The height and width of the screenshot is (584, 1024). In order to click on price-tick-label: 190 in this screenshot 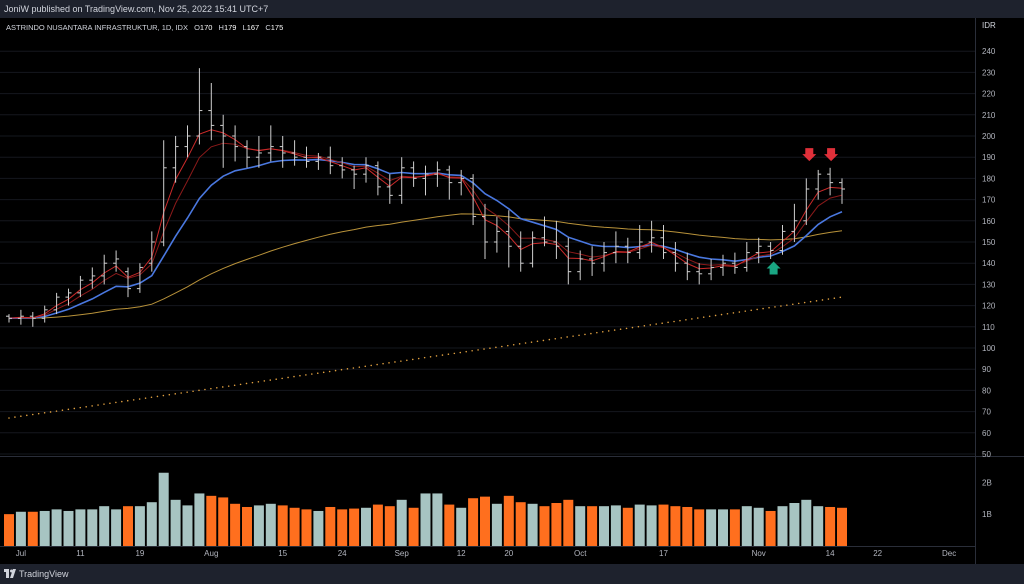, I will do `click(989, 157)`.